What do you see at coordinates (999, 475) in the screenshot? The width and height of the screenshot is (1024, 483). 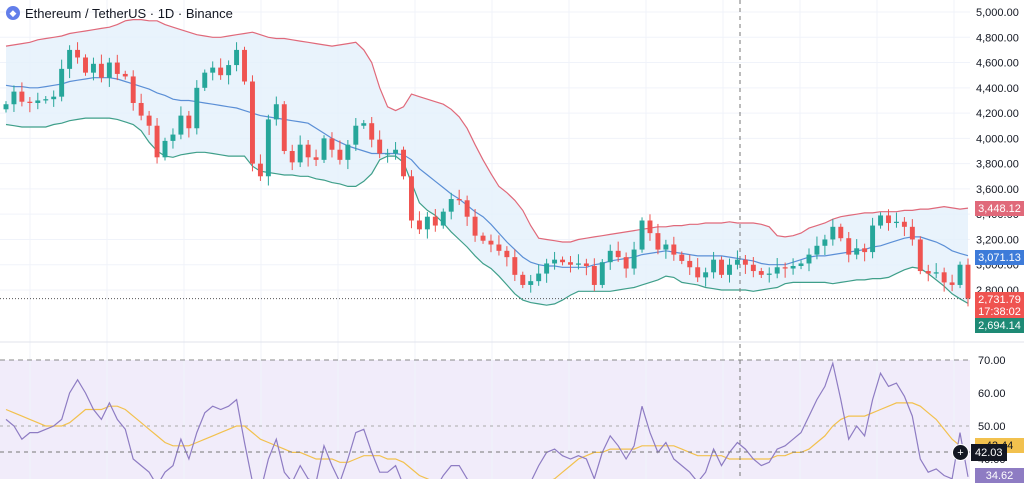 I see `rsi-value-tag: 34.62` at bounding box center [999, 475].